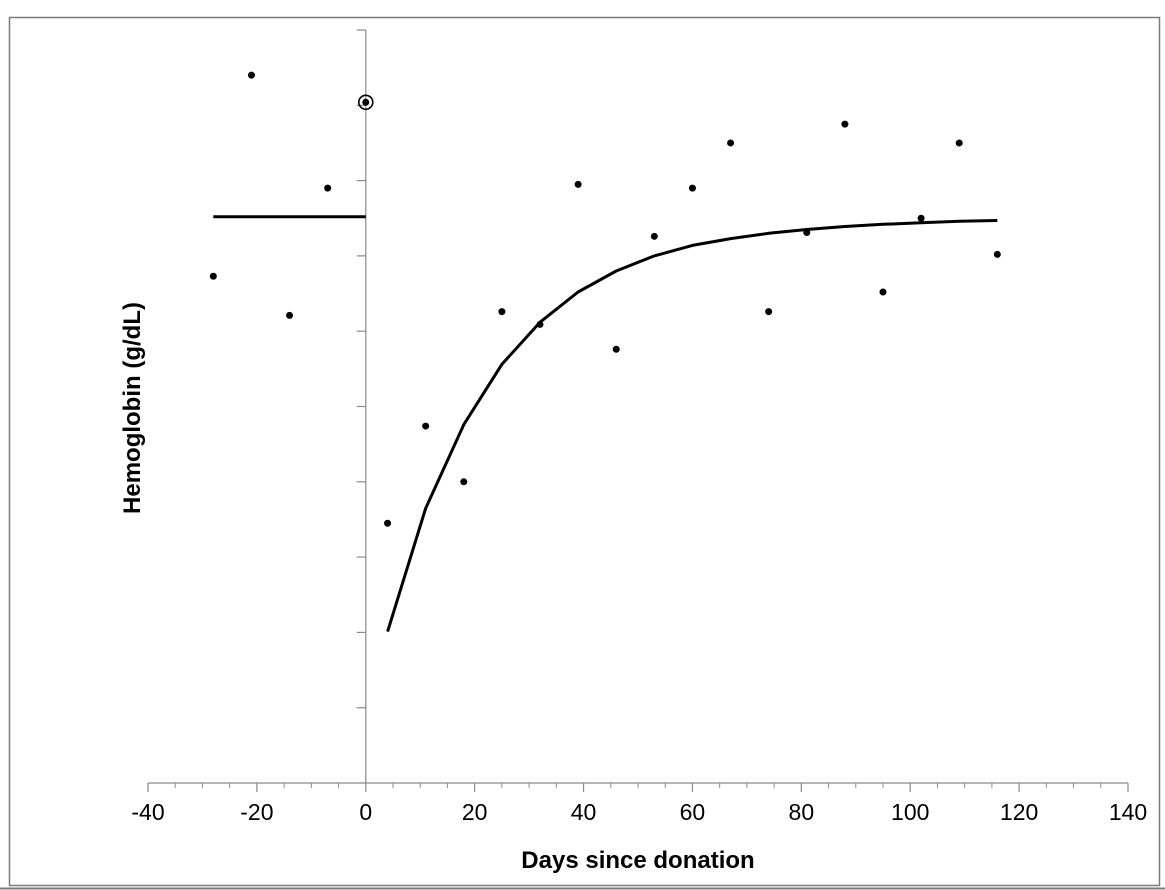 Image resolution: width=1165 pixels, height=890 pixels. What do you see at coordinates (256, 812) in the screenshot?
I see `x-tick-label: -20` at bounding box center [256, 812].